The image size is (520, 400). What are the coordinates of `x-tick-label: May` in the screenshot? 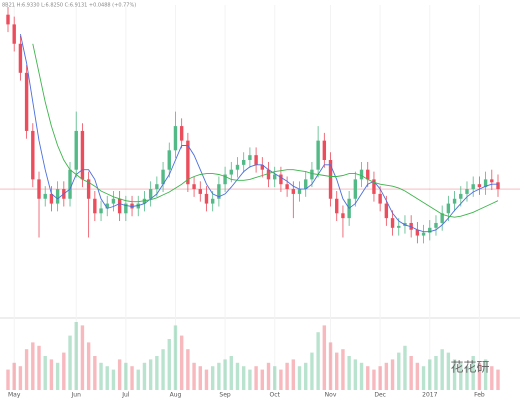 It's located at (14, 395).